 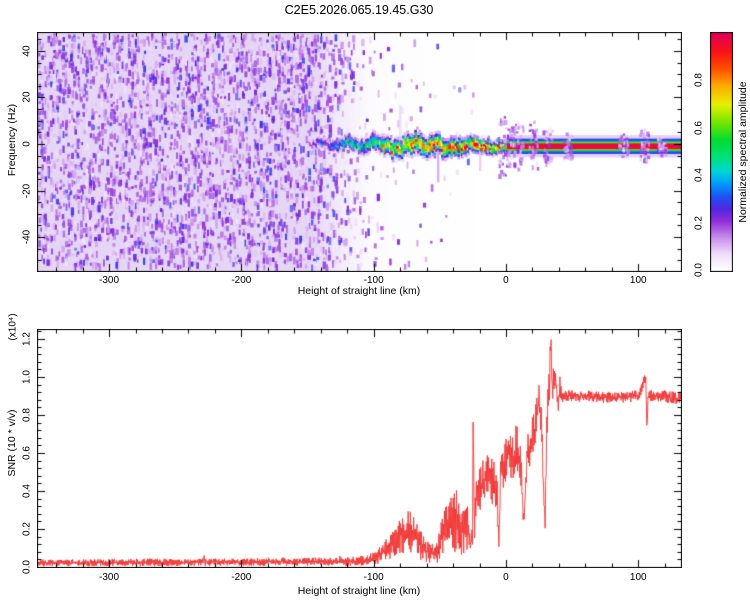 I want to click on snr-y-tick-label: 0.8, so click(x=27, y=415).